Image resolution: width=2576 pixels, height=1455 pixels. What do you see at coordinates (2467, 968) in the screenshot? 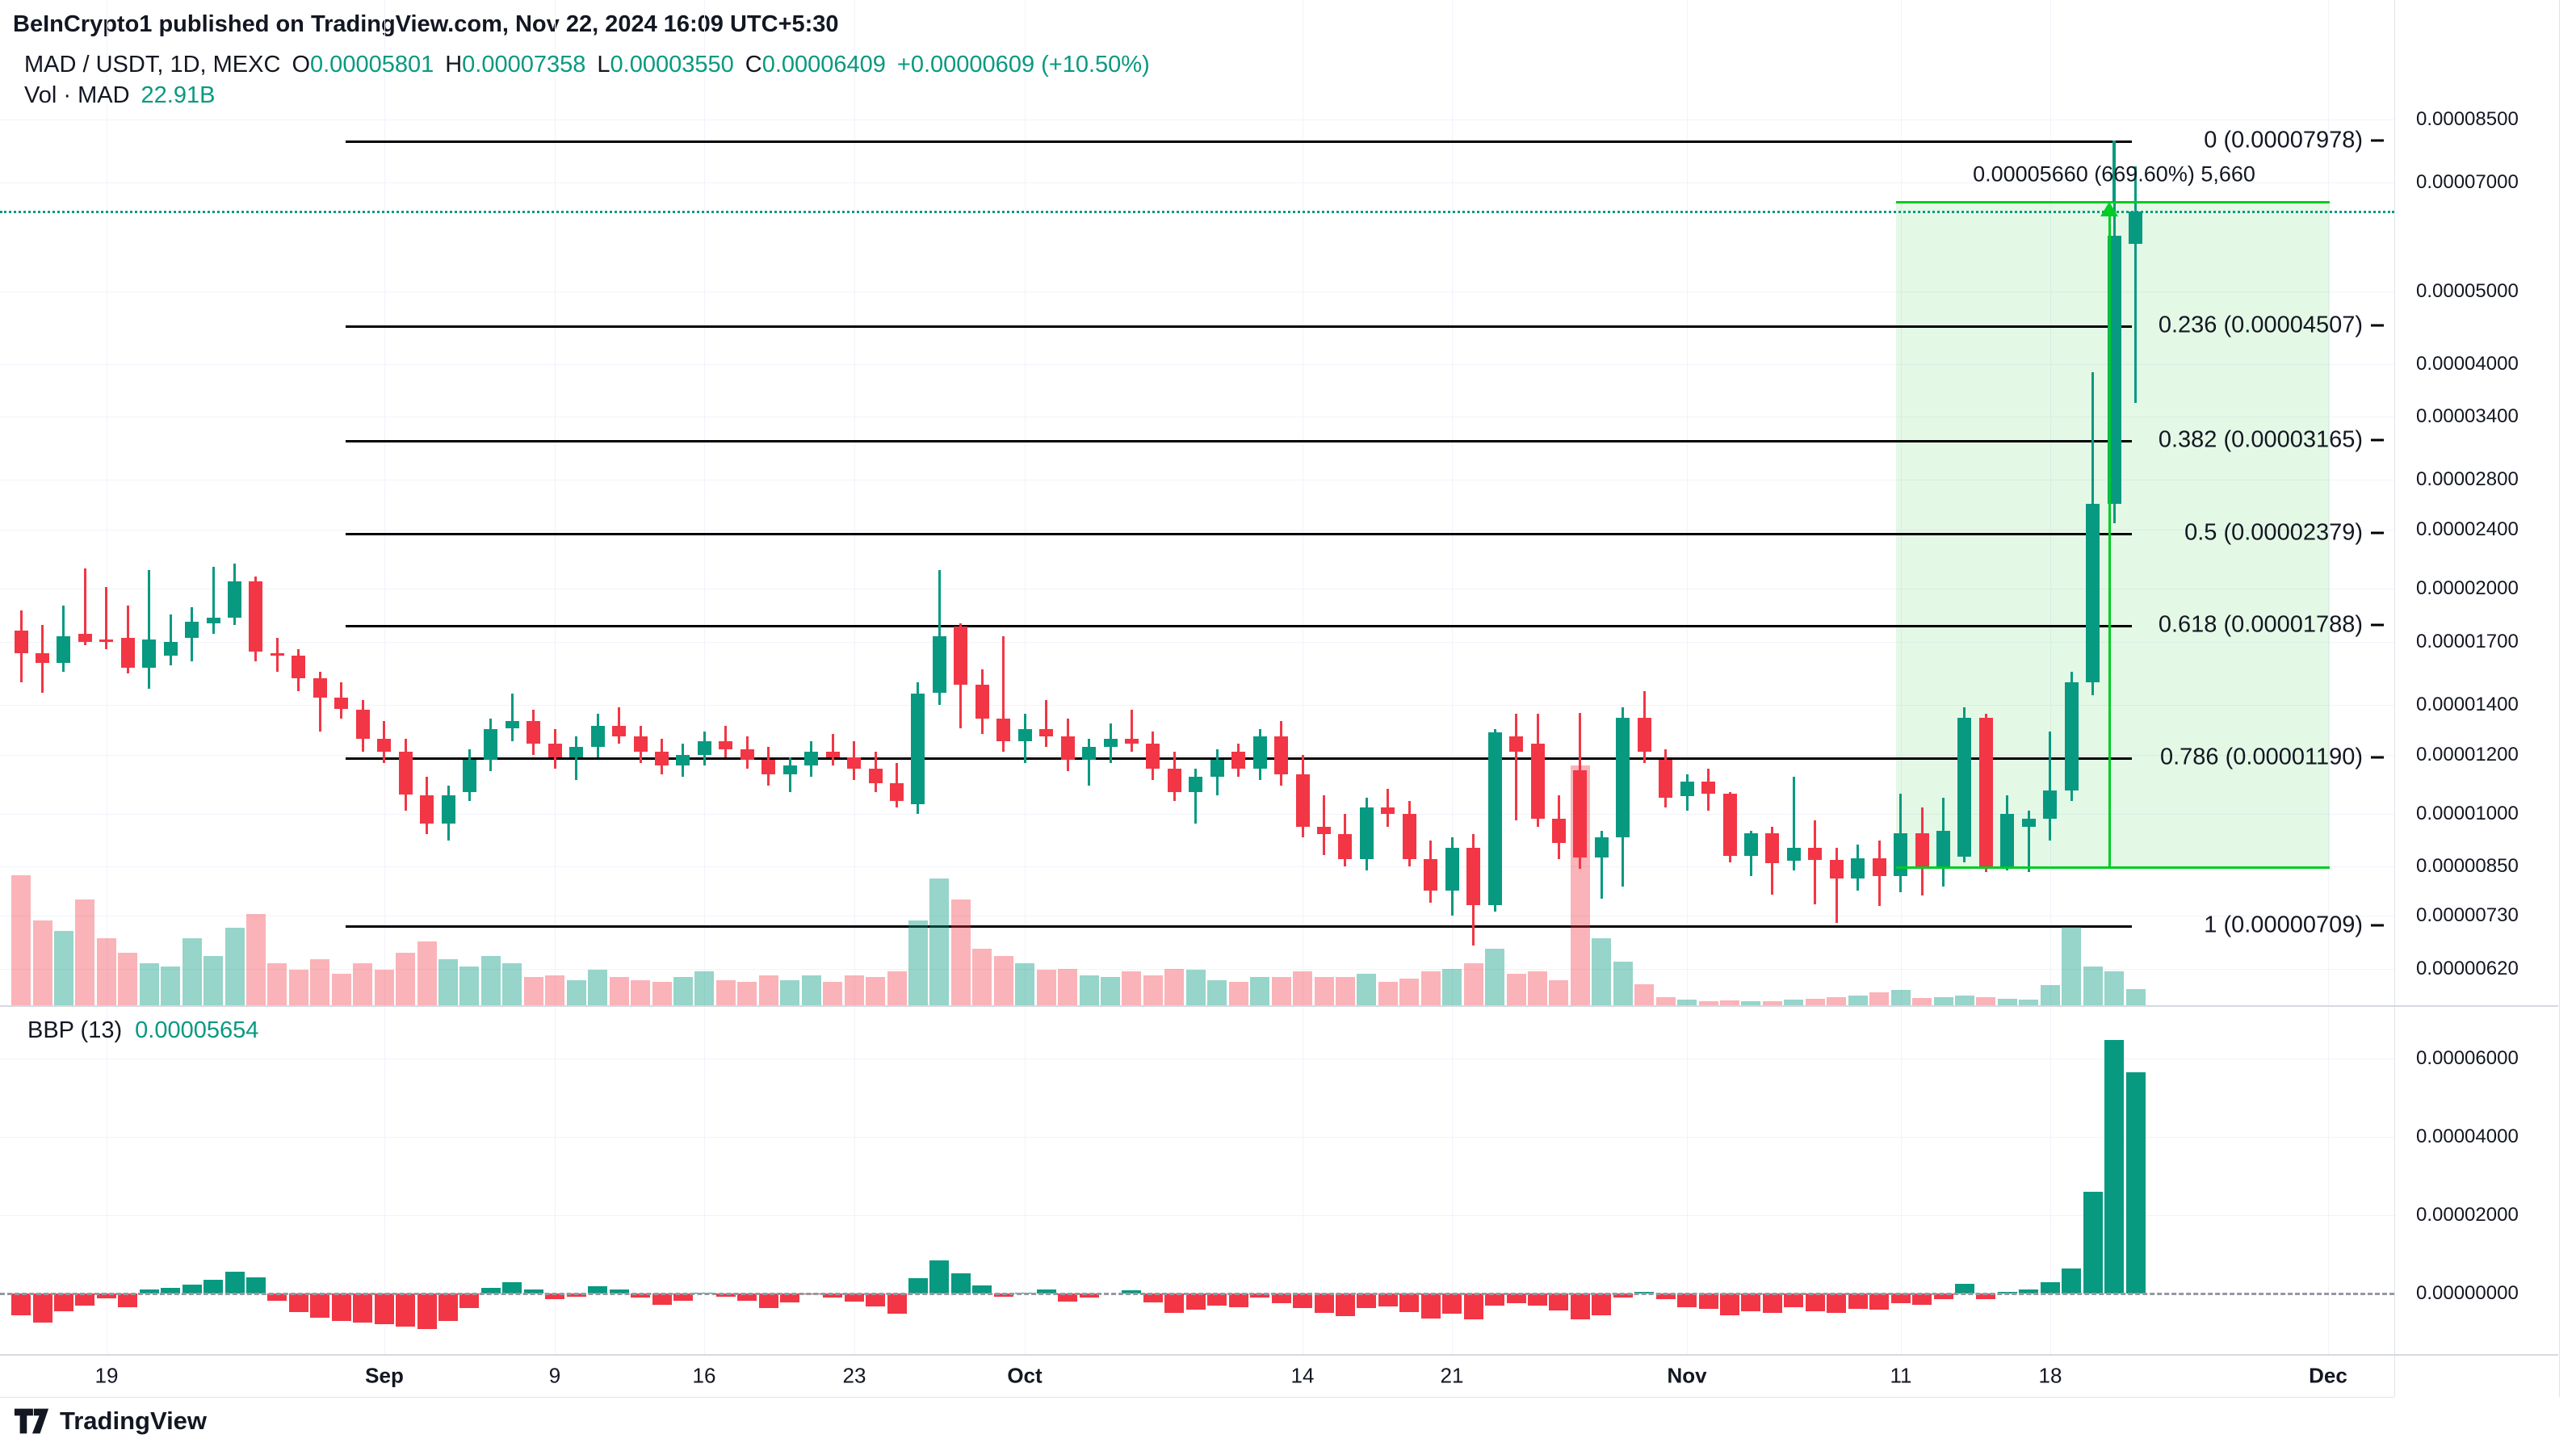
I see `price-tick-label: 0.00000620` at bounding box center [2467, 968].